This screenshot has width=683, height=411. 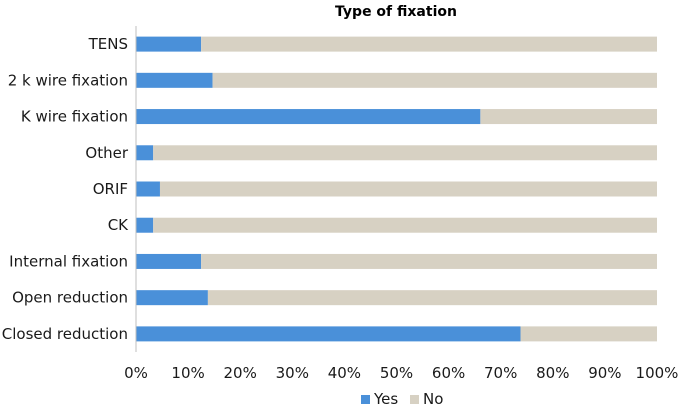 I want to click on x-tick-label: 0%, so click(x=136, y=373).